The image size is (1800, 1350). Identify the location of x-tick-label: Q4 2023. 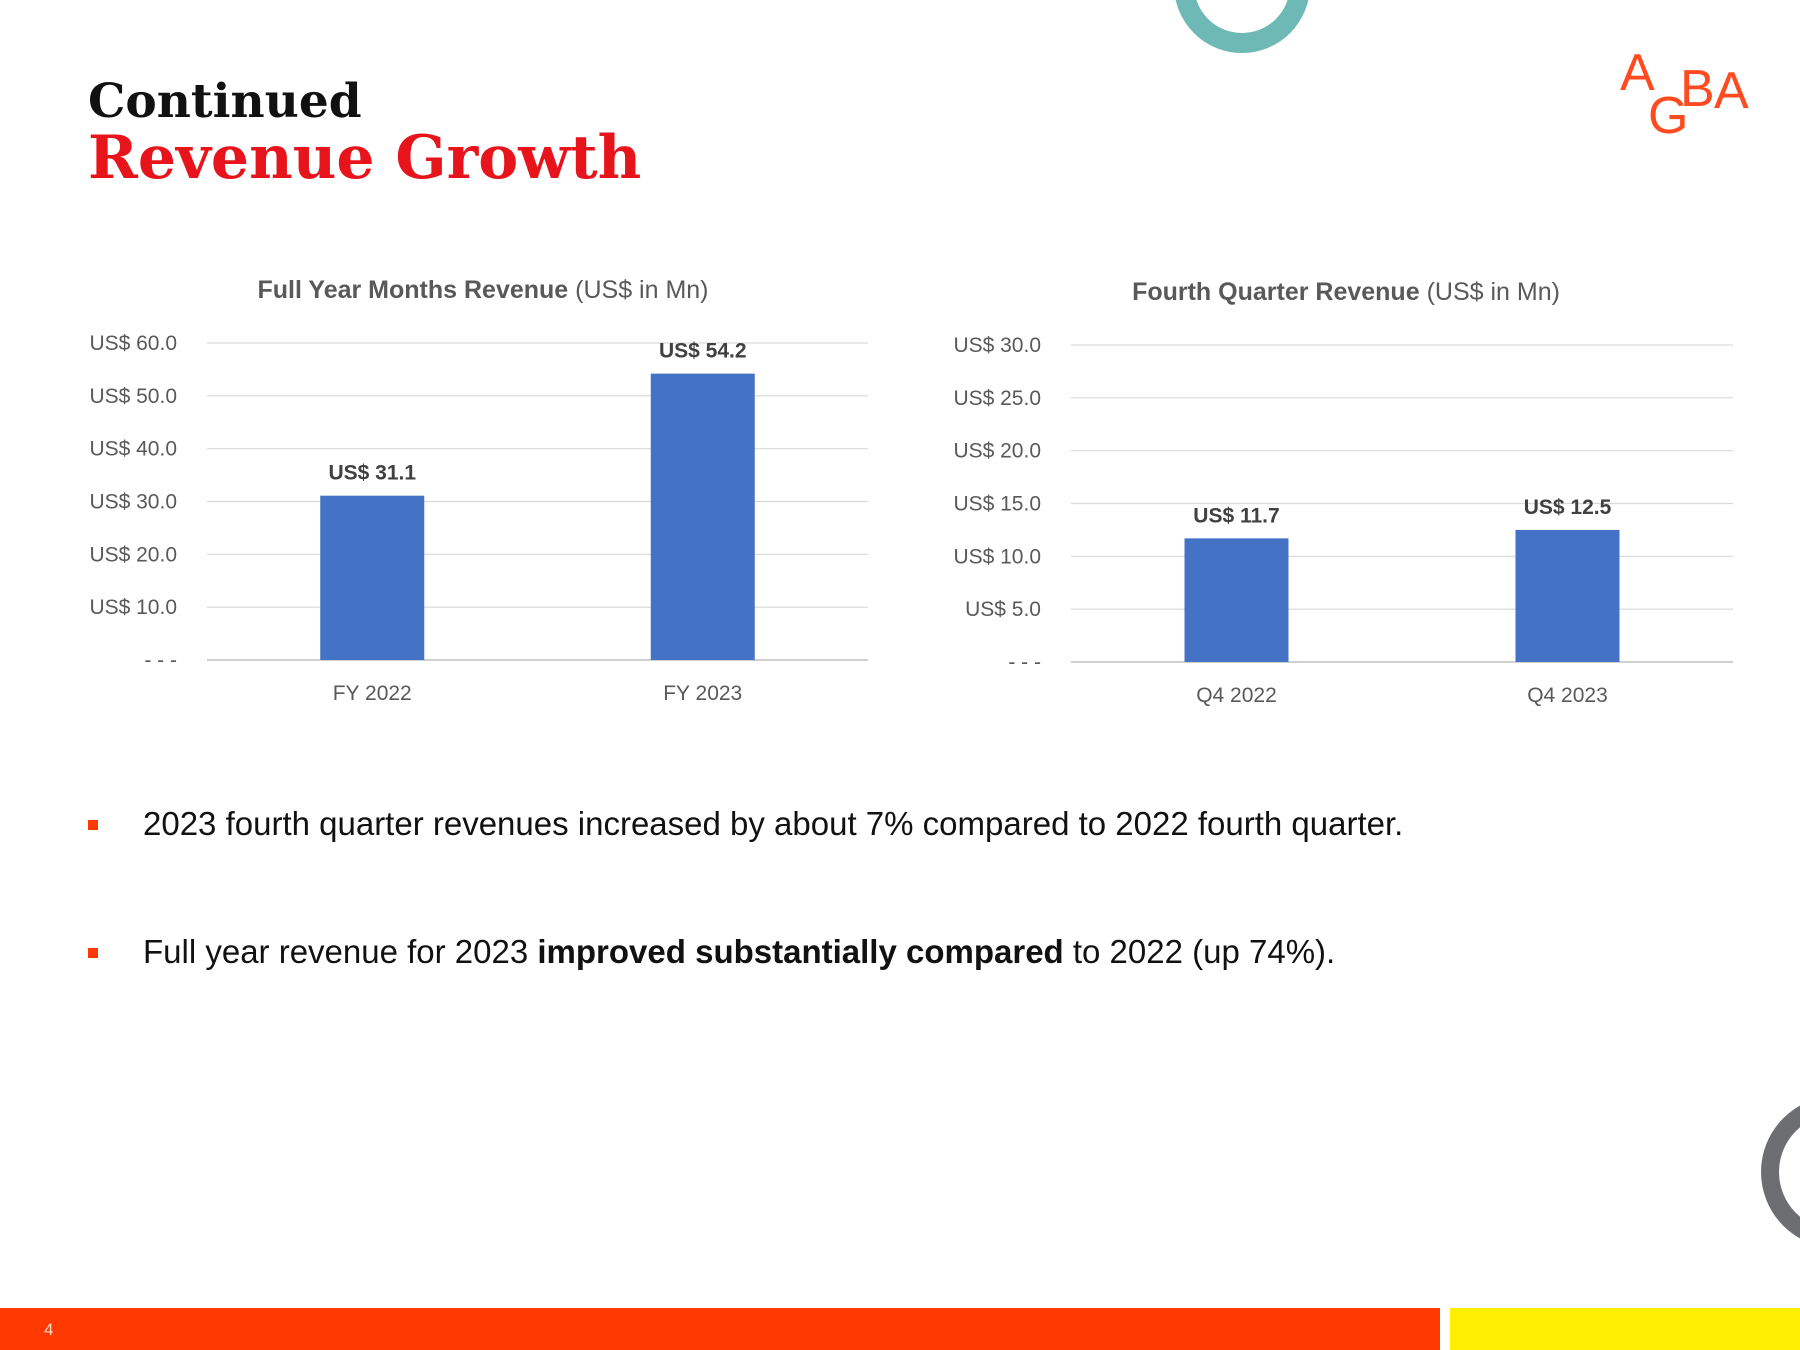
(1567, 695).